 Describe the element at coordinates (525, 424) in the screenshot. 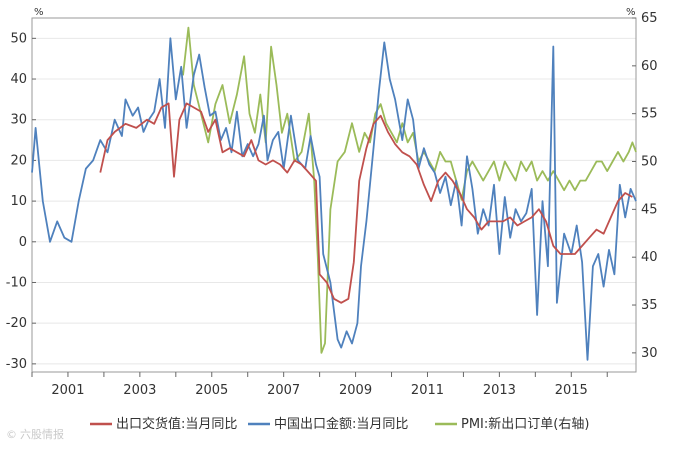

I see `legend-label: PMI:新出口订单(右轴)` at that location.